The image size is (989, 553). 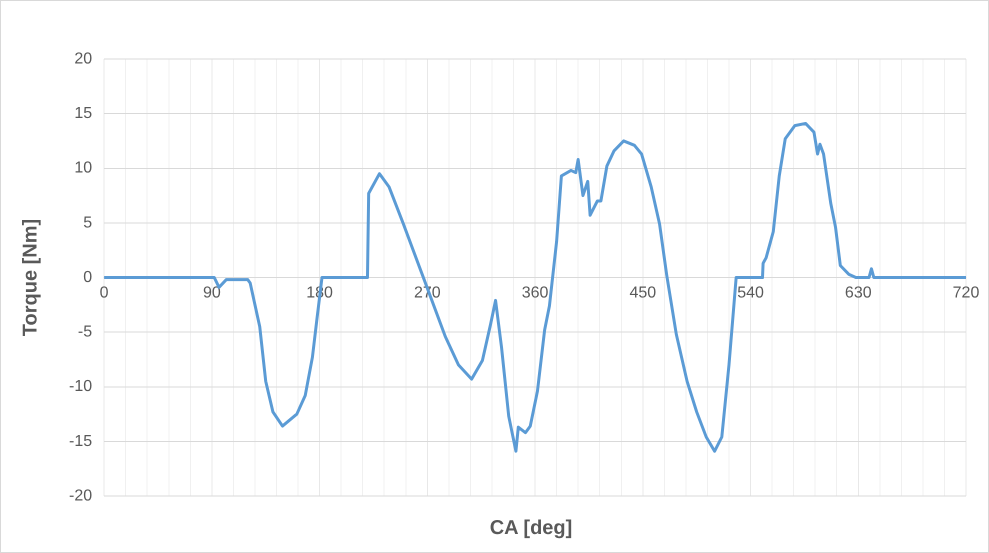 What do you see at coordinates (535, 293) in the screenshot?
I see `x-tick-label: 360` at bounding box center [535, 293].